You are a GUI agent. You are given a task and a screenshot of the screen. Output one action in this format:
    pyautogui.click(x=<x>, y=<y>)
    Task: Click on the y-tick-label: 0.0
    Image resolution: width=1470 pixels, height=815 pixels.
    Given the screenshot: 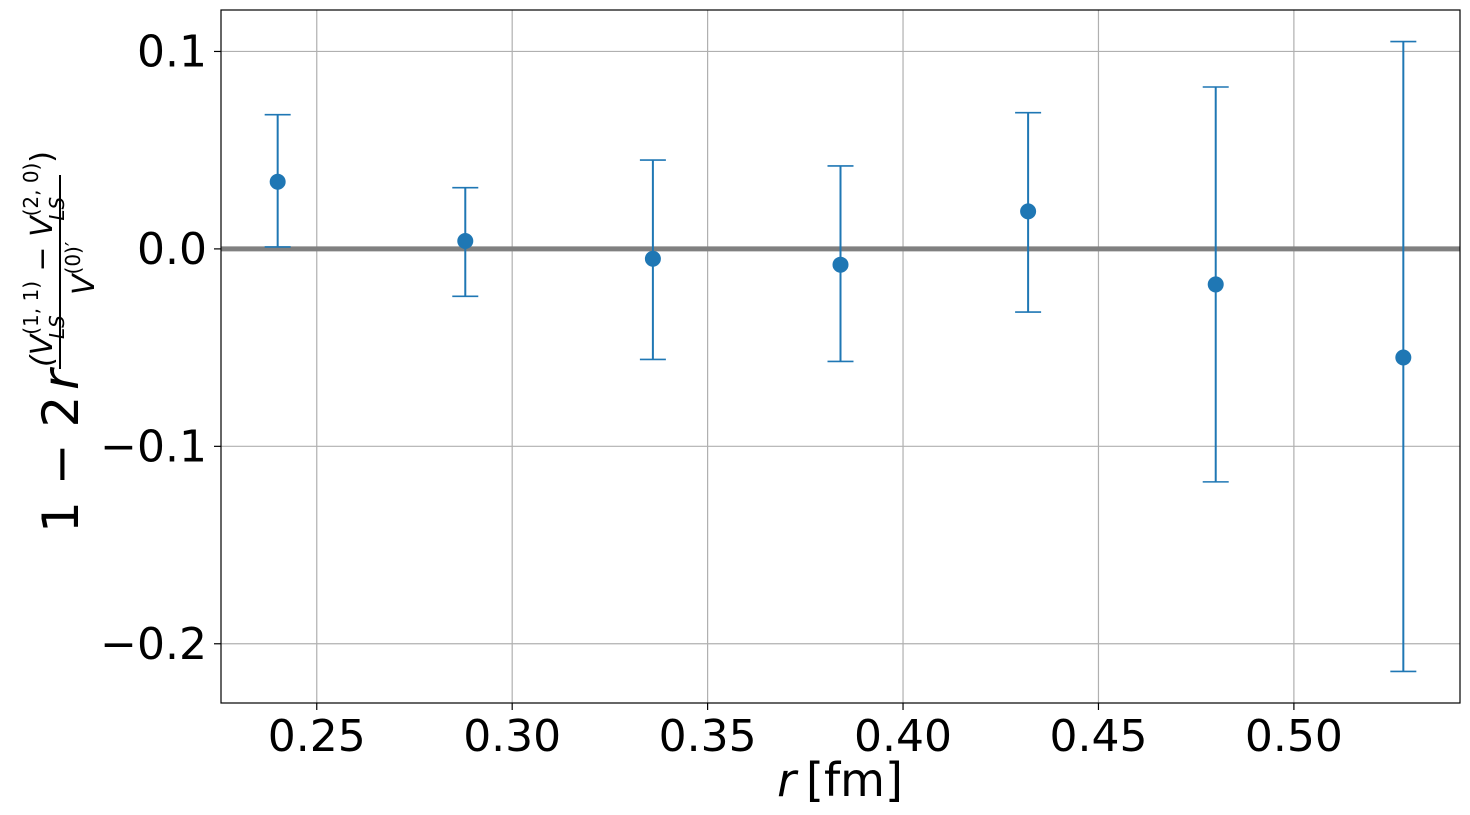 What is the action you would take?
    pyautogui.click(x=172, y=249)
    